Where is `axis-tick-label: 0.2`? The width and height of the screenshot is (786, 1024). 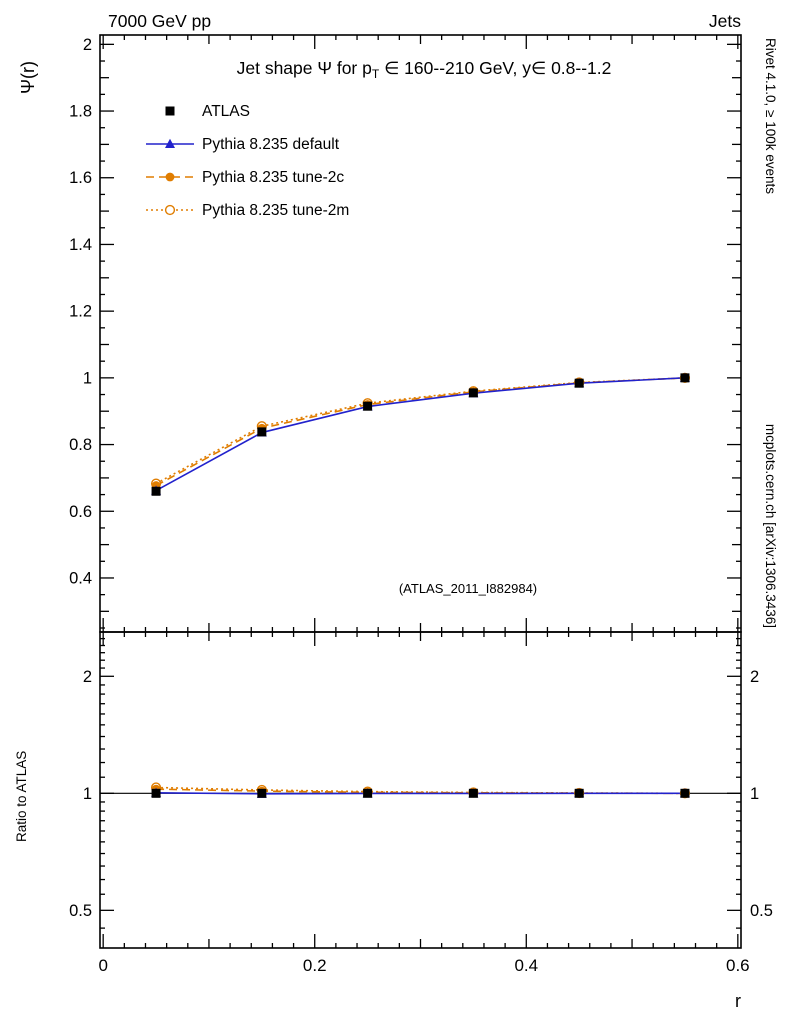 axis-tick-label: 0.2 is located at coordinates (315, 965).